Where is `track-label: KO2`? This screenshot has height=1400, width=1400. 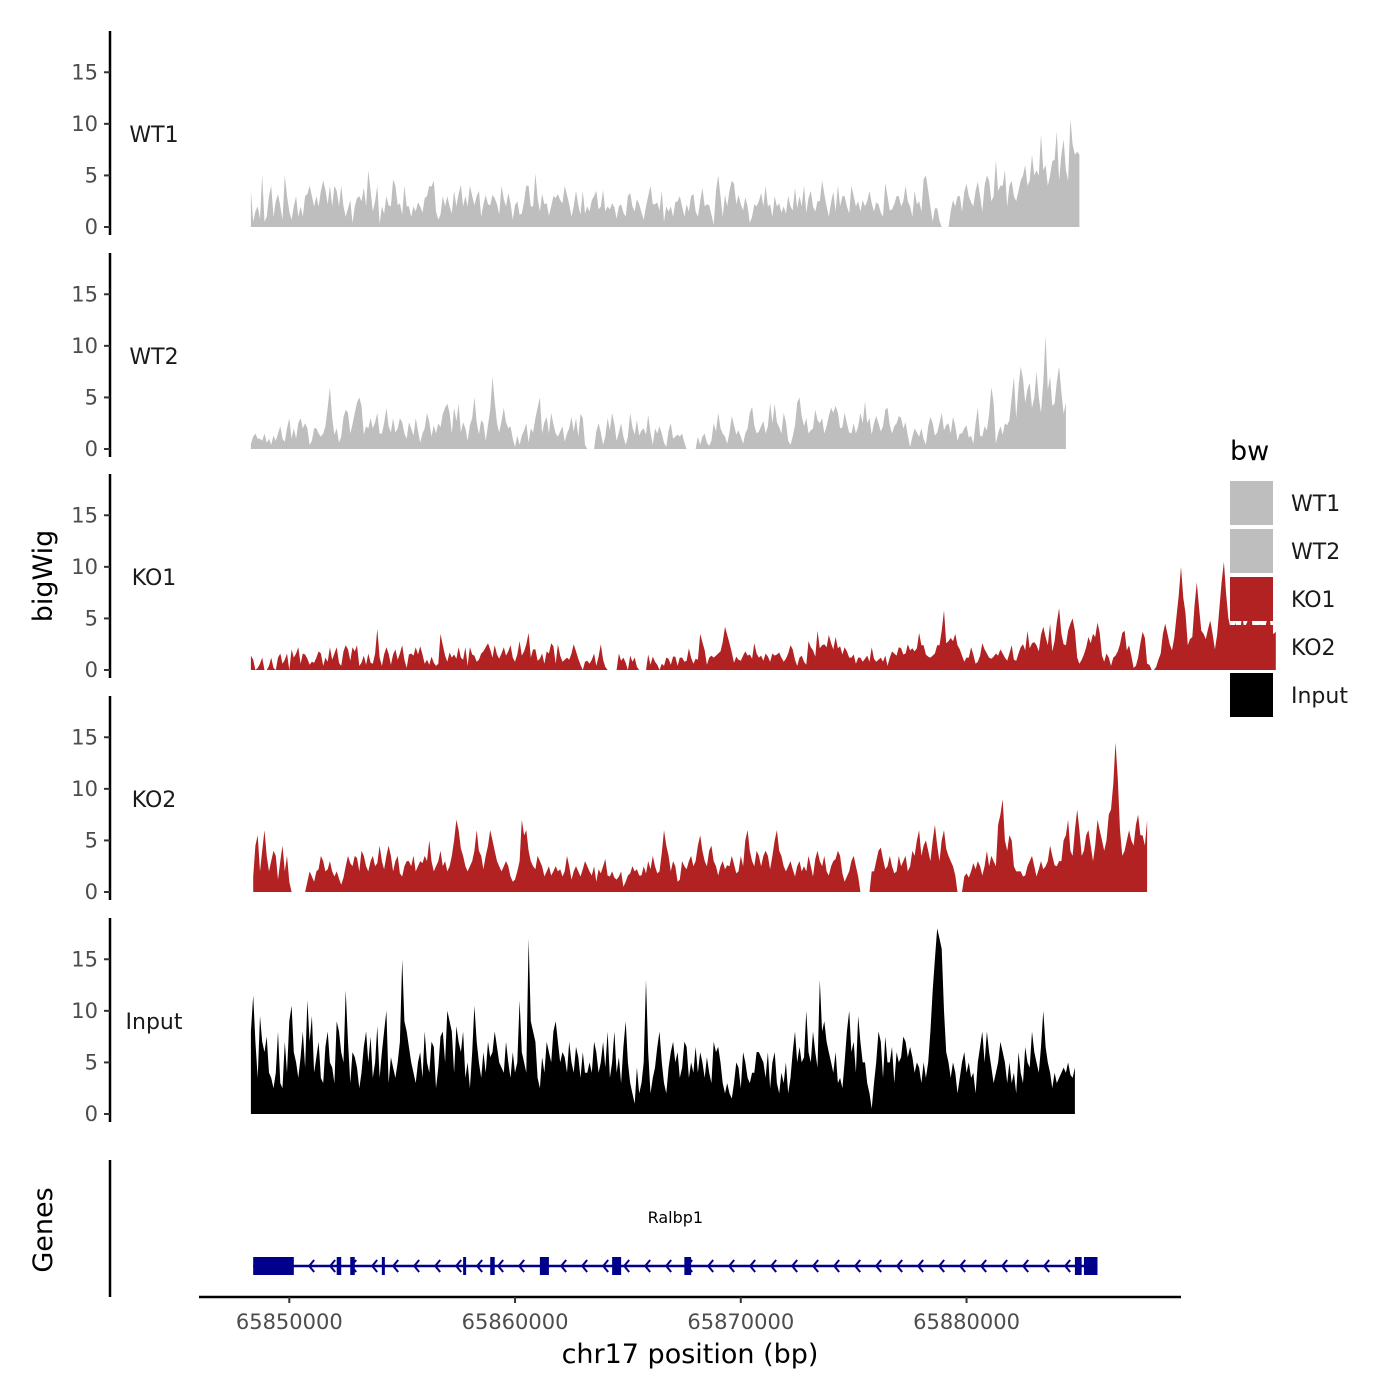
track-label: KO2 is located at coordinates (154, 800).